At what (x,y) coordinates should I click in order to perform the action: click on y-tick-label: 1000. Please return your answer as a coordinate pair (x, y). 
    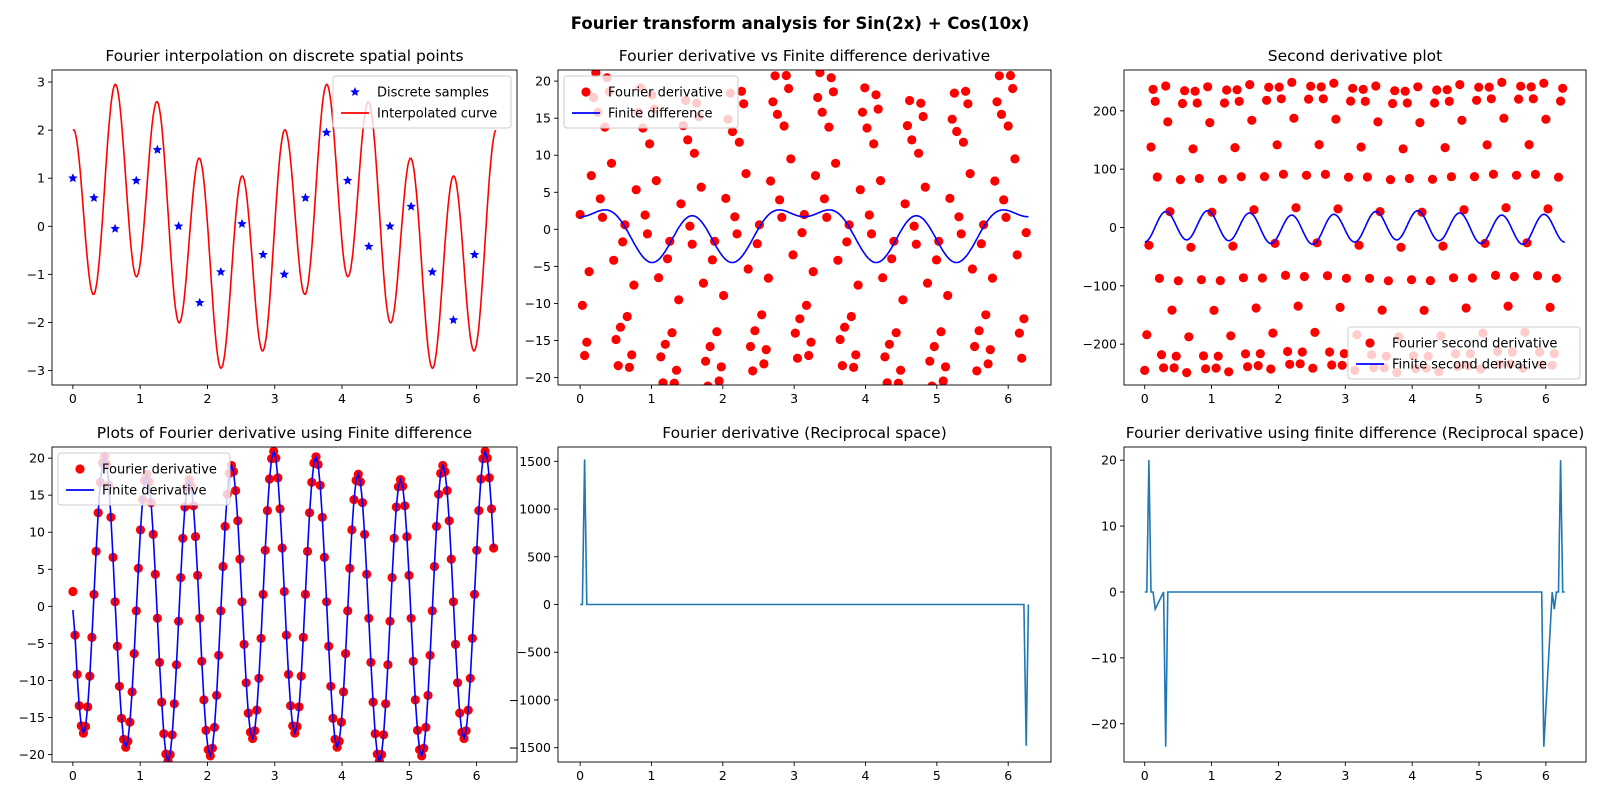
    Looking at the image, I should click on (535, 509).